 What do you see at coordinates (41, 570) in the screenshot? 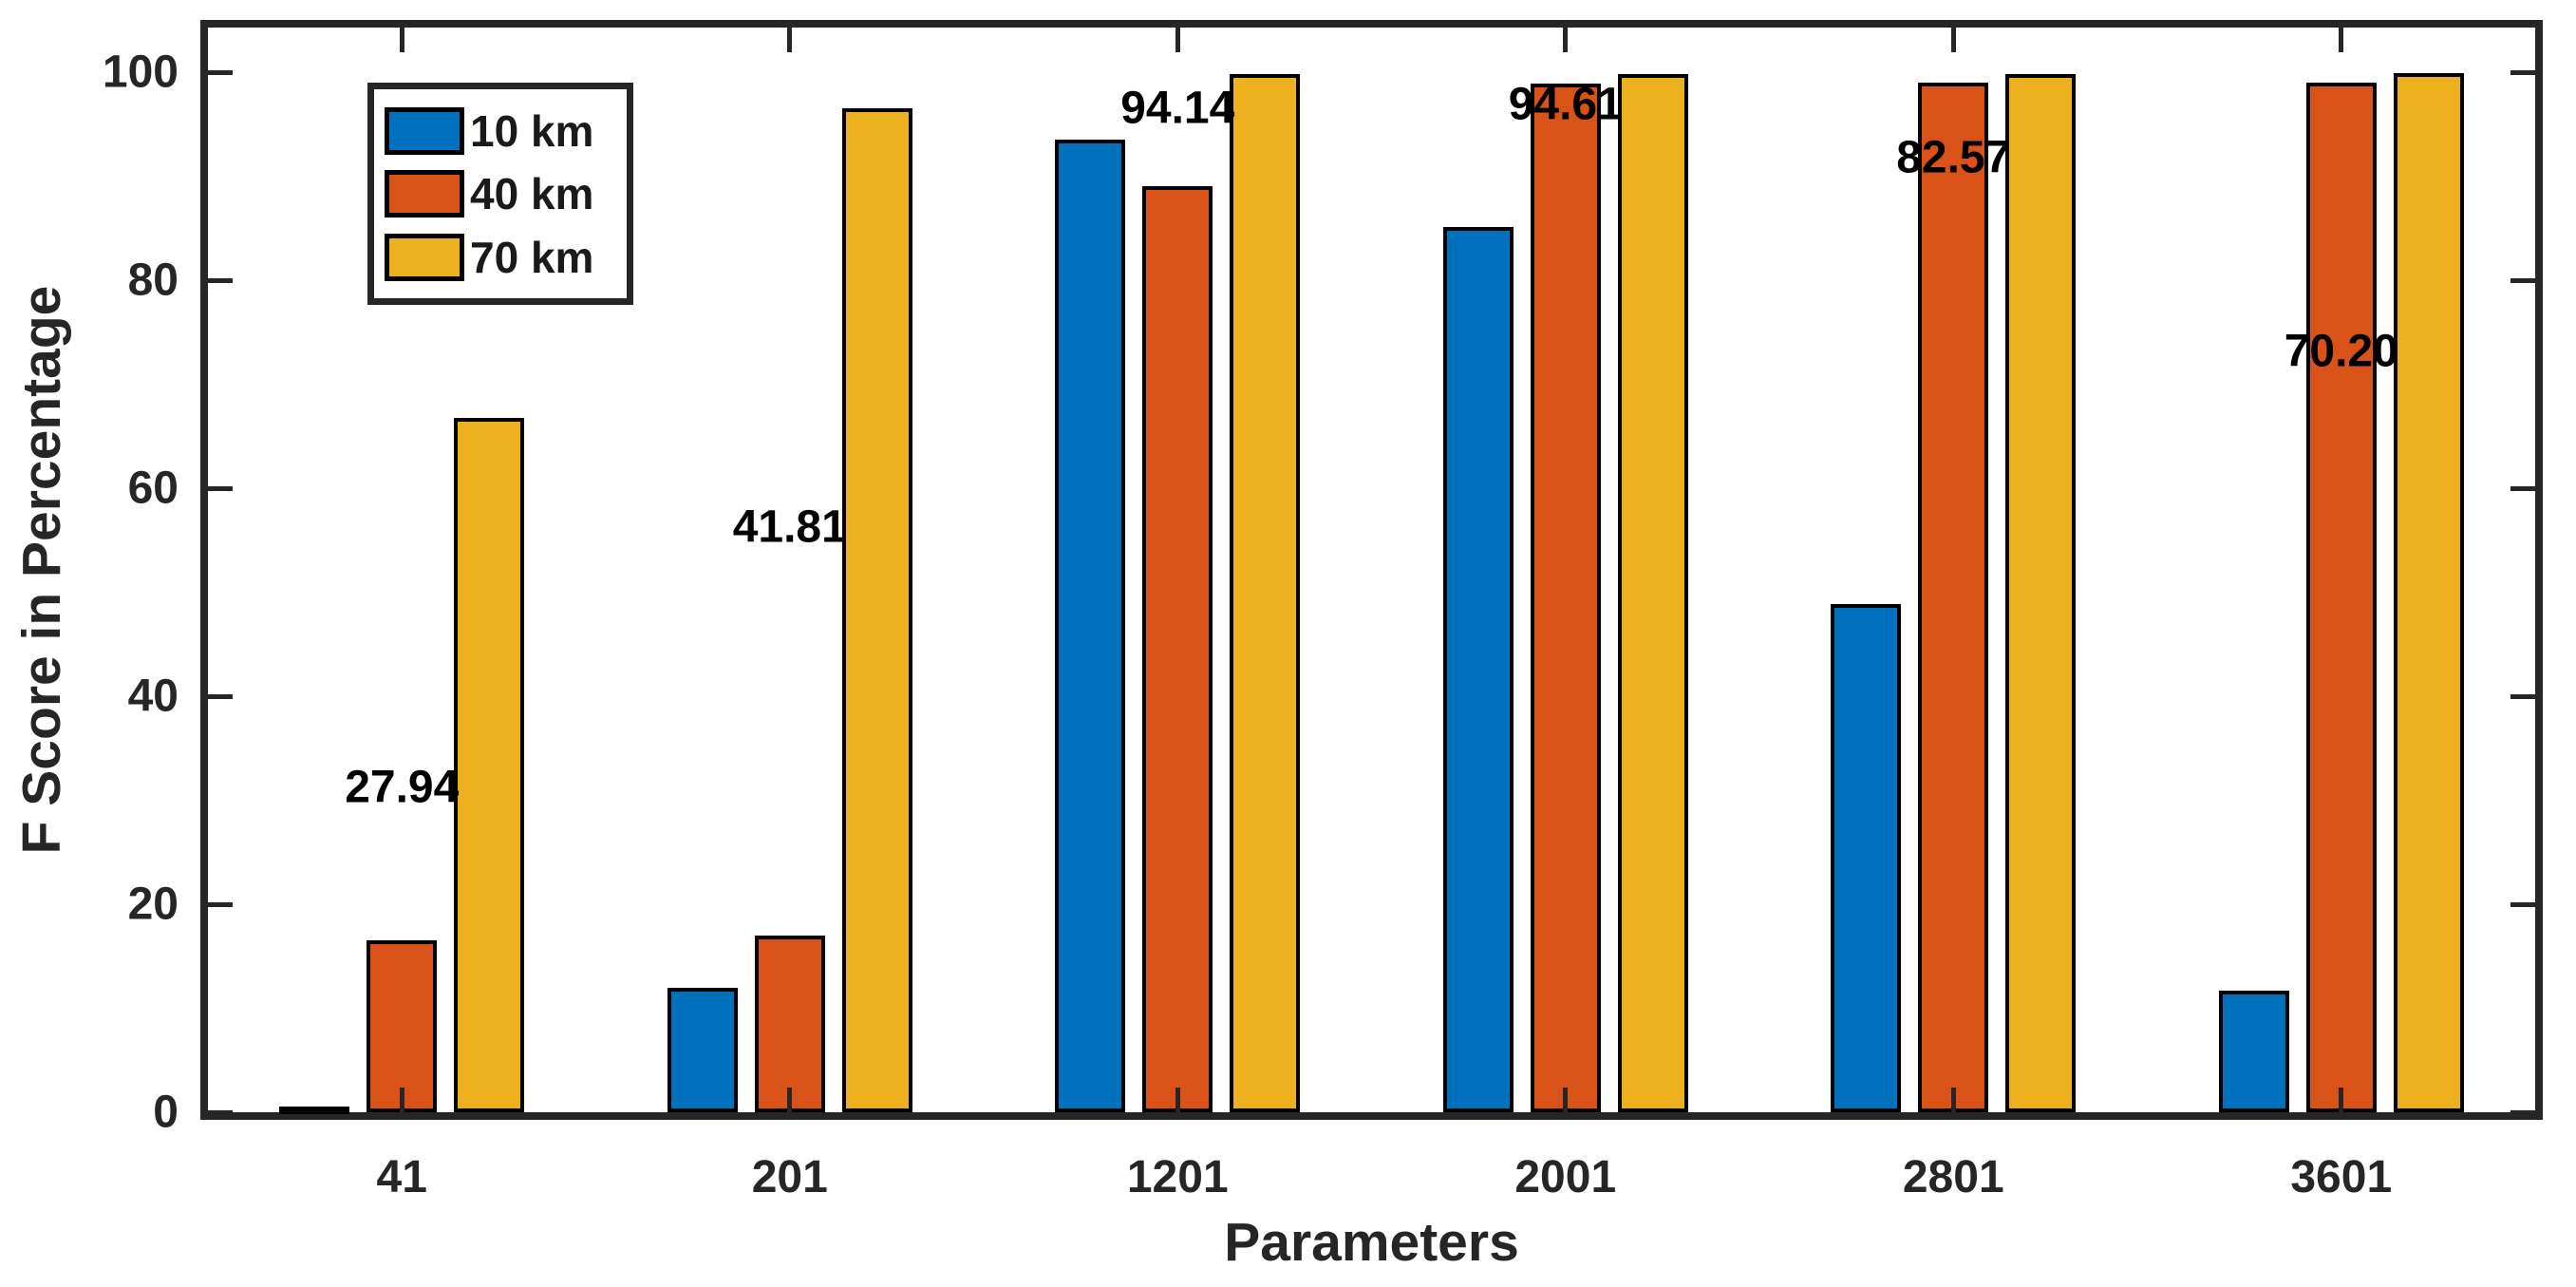
I see `y-axis-title: F Score in Percentage` at bounding box center [41, 570].